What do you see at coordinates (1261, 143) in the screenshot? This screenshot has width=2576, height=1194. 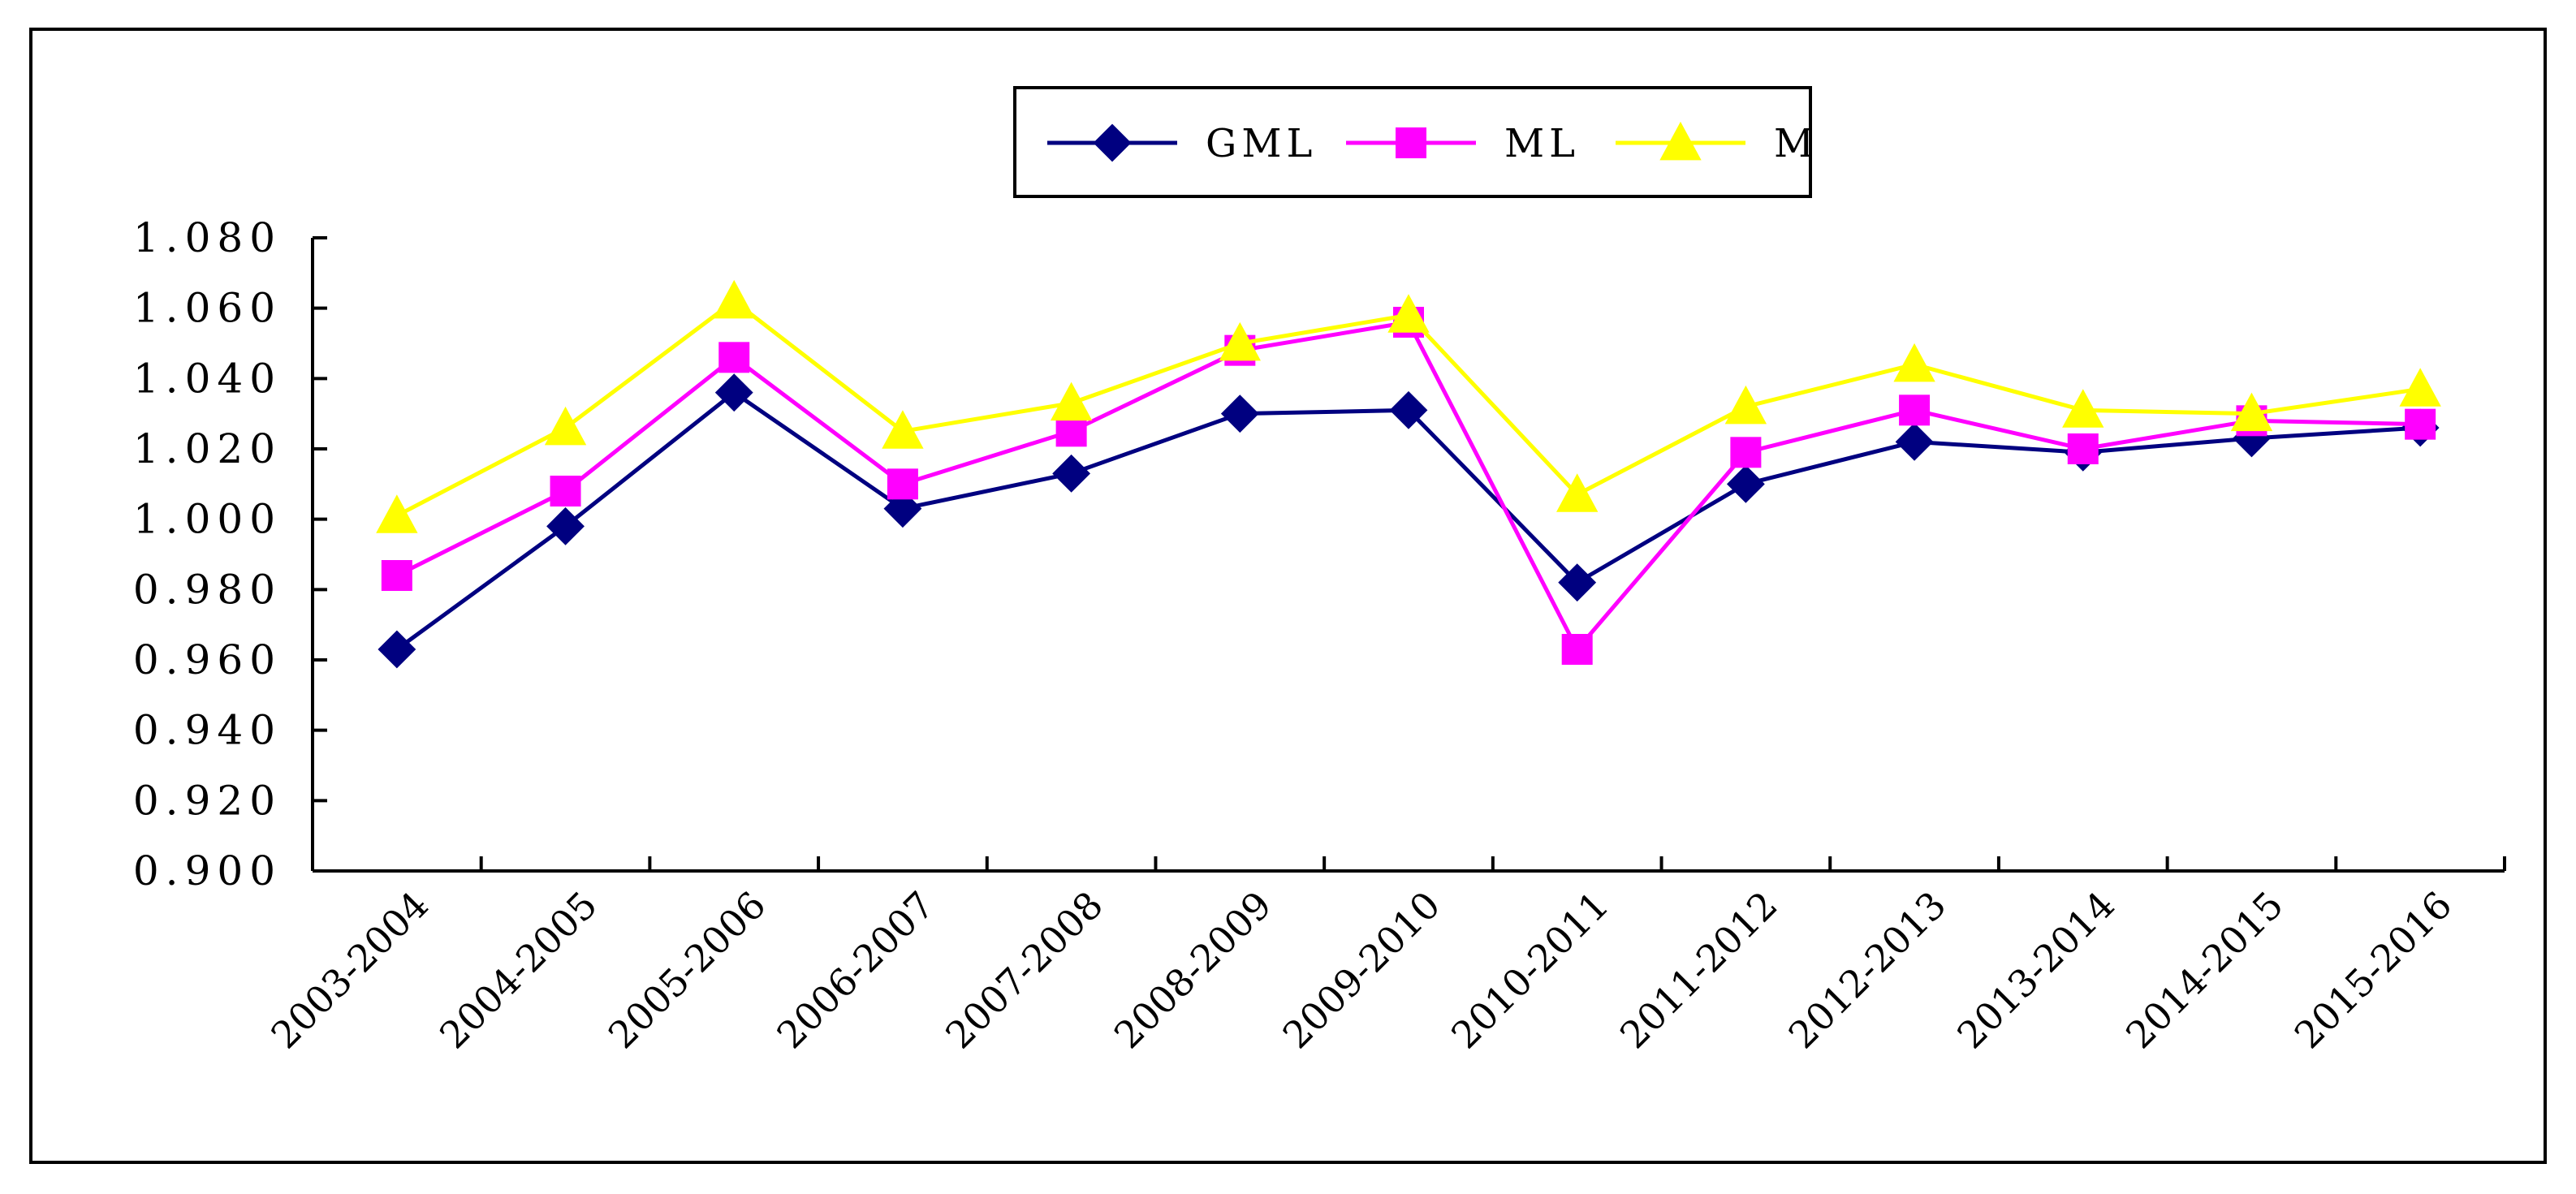 I see `legend-label-gml: GML` at bounding box center [1261, 143].